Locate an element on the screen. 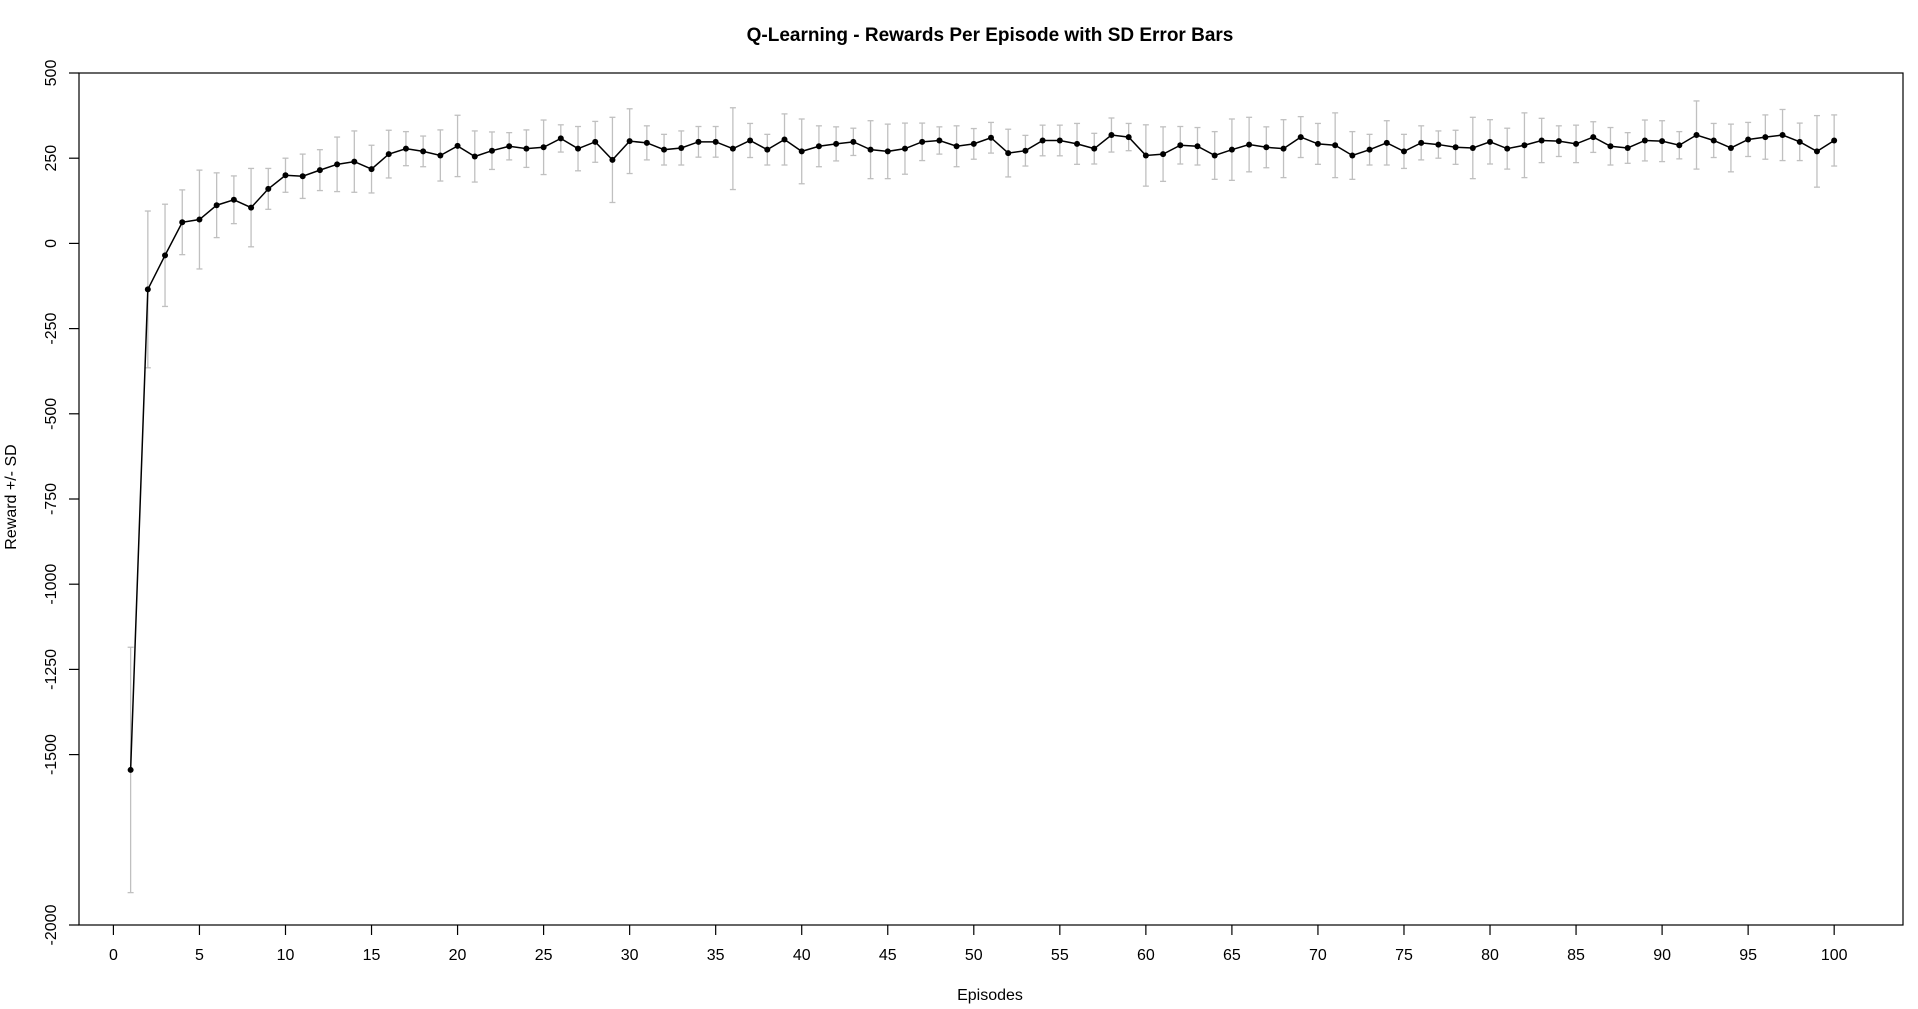  x-tick-label: 35 is located at coordinates (716, 955).